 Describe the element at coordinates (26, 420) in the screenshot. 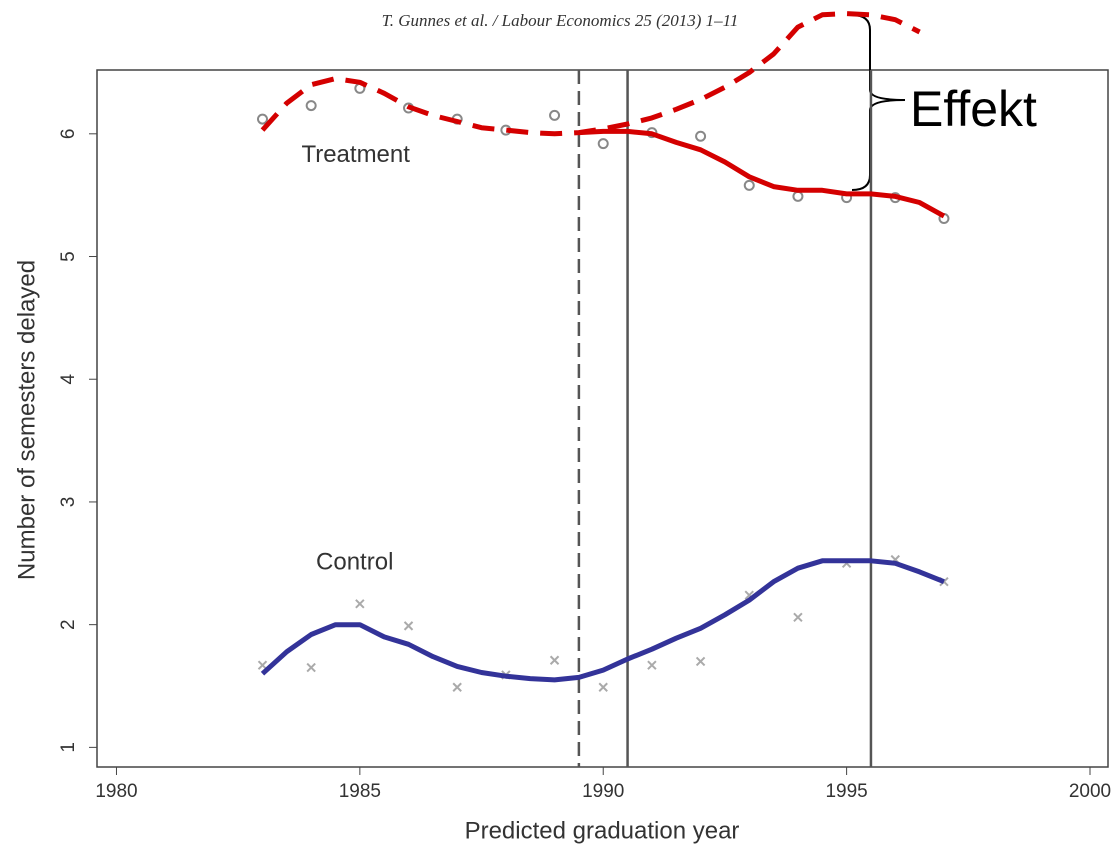

I see `y-axis-label: Number of semesters delayed` at that location.